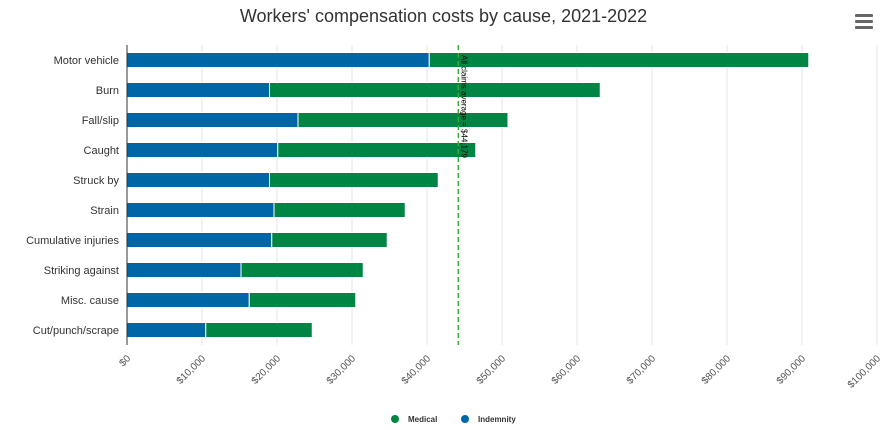  Describe the element at coordinates (81, 271) in the screenshot. I see `category-label: Striking against` at that location.